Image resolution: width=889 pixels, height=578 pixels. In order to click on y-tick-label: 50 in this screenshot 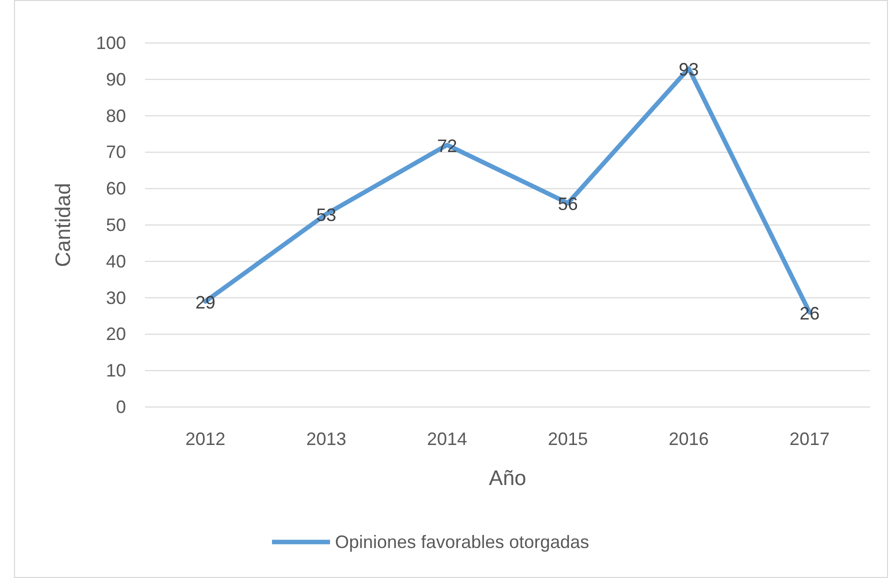, I will do `click(116, 225)`.